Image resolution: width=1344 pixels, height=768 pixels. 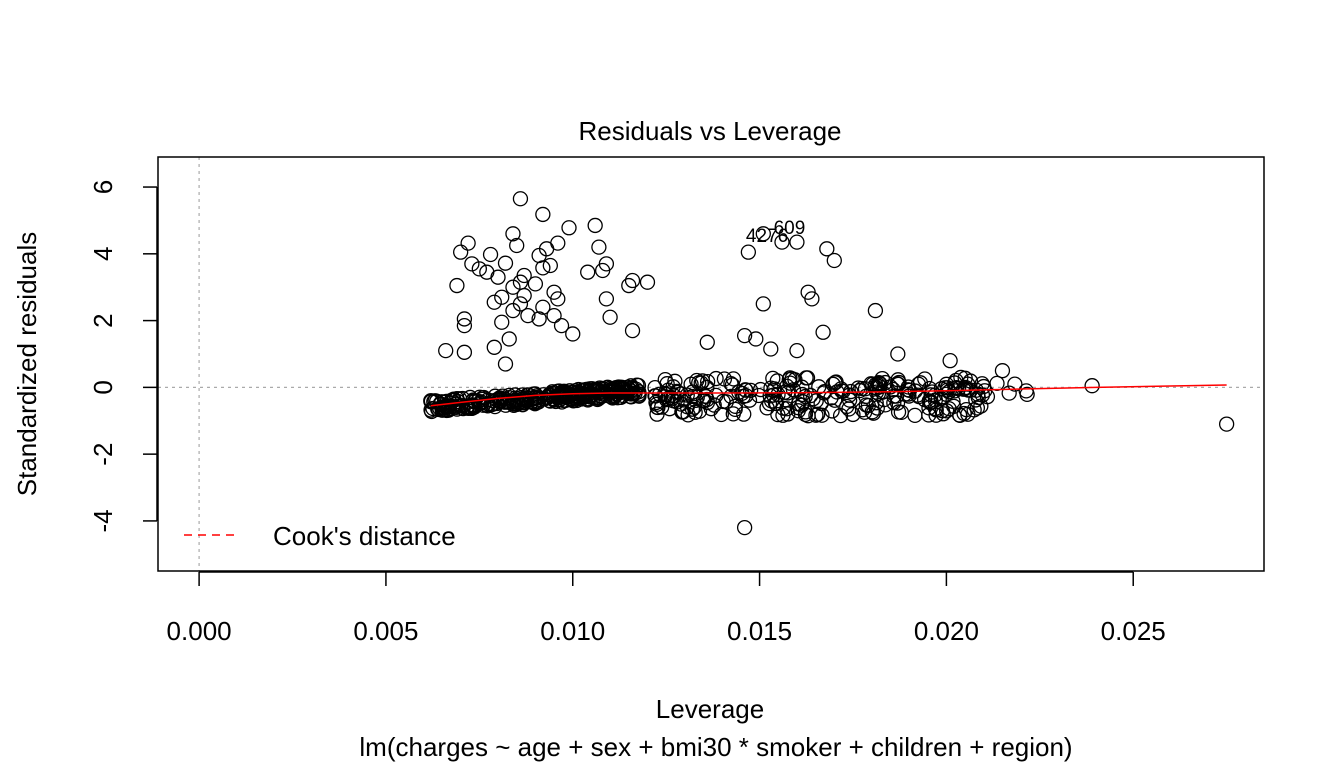 What do you see at coordinates (710, 709) in the screenshot?
I see `x-axis-label: Leverage` at bounding box center [710, 709].